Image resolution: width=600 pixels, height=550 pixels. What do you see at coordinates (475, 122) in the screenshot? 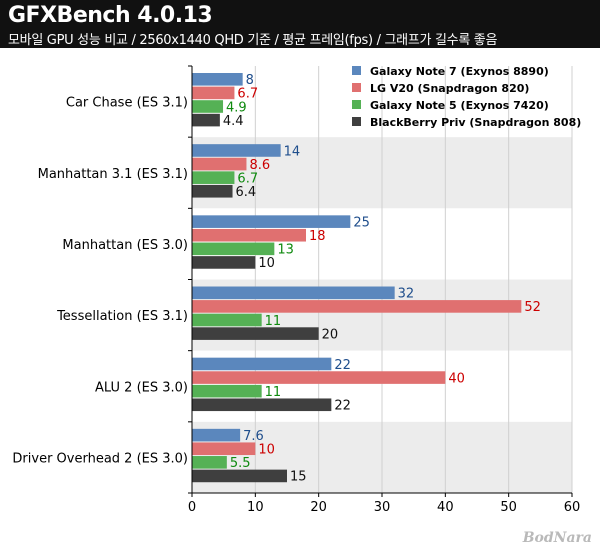
I see `legend-label: BlackBerry Priv (Snapdragon 808)` at bounding box center [475, 122].